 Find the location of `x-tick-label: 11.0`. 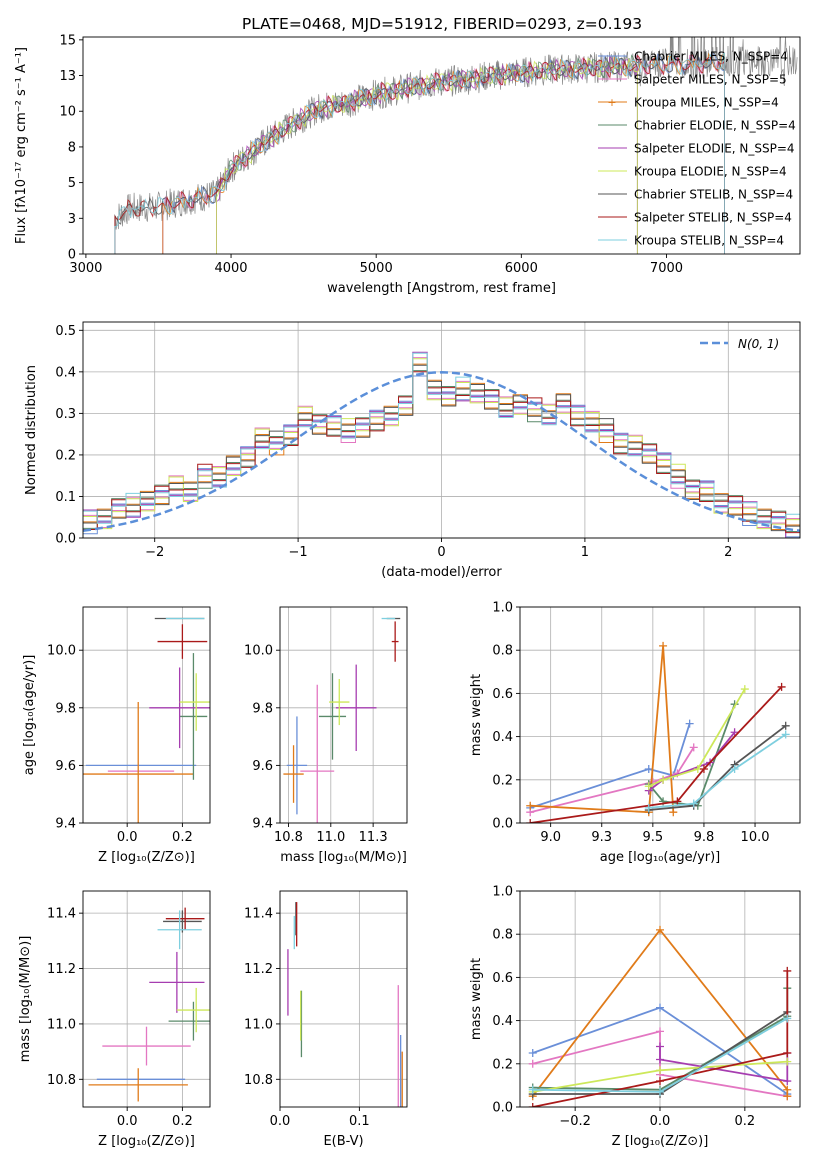

x-tick-label: 11.0 is located at coordinates (330, 837).